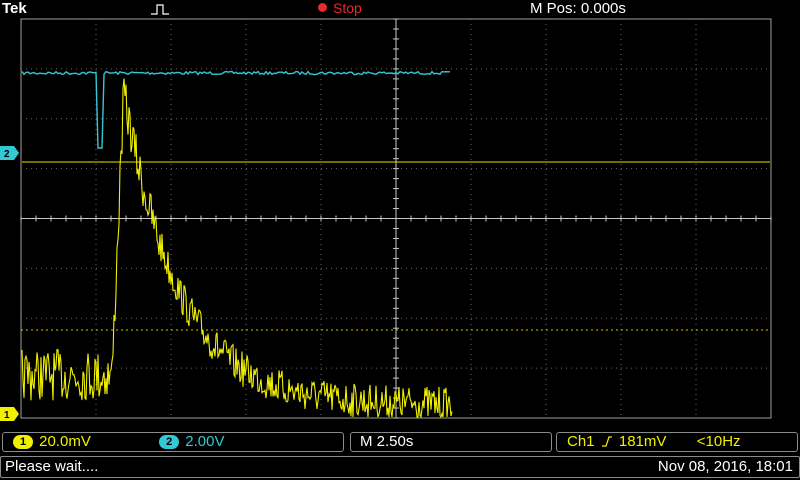  What do you see at coordinates (606, 441) in the screenshot?
I see `rising-edge-icon` at bounding box center [606, 441].